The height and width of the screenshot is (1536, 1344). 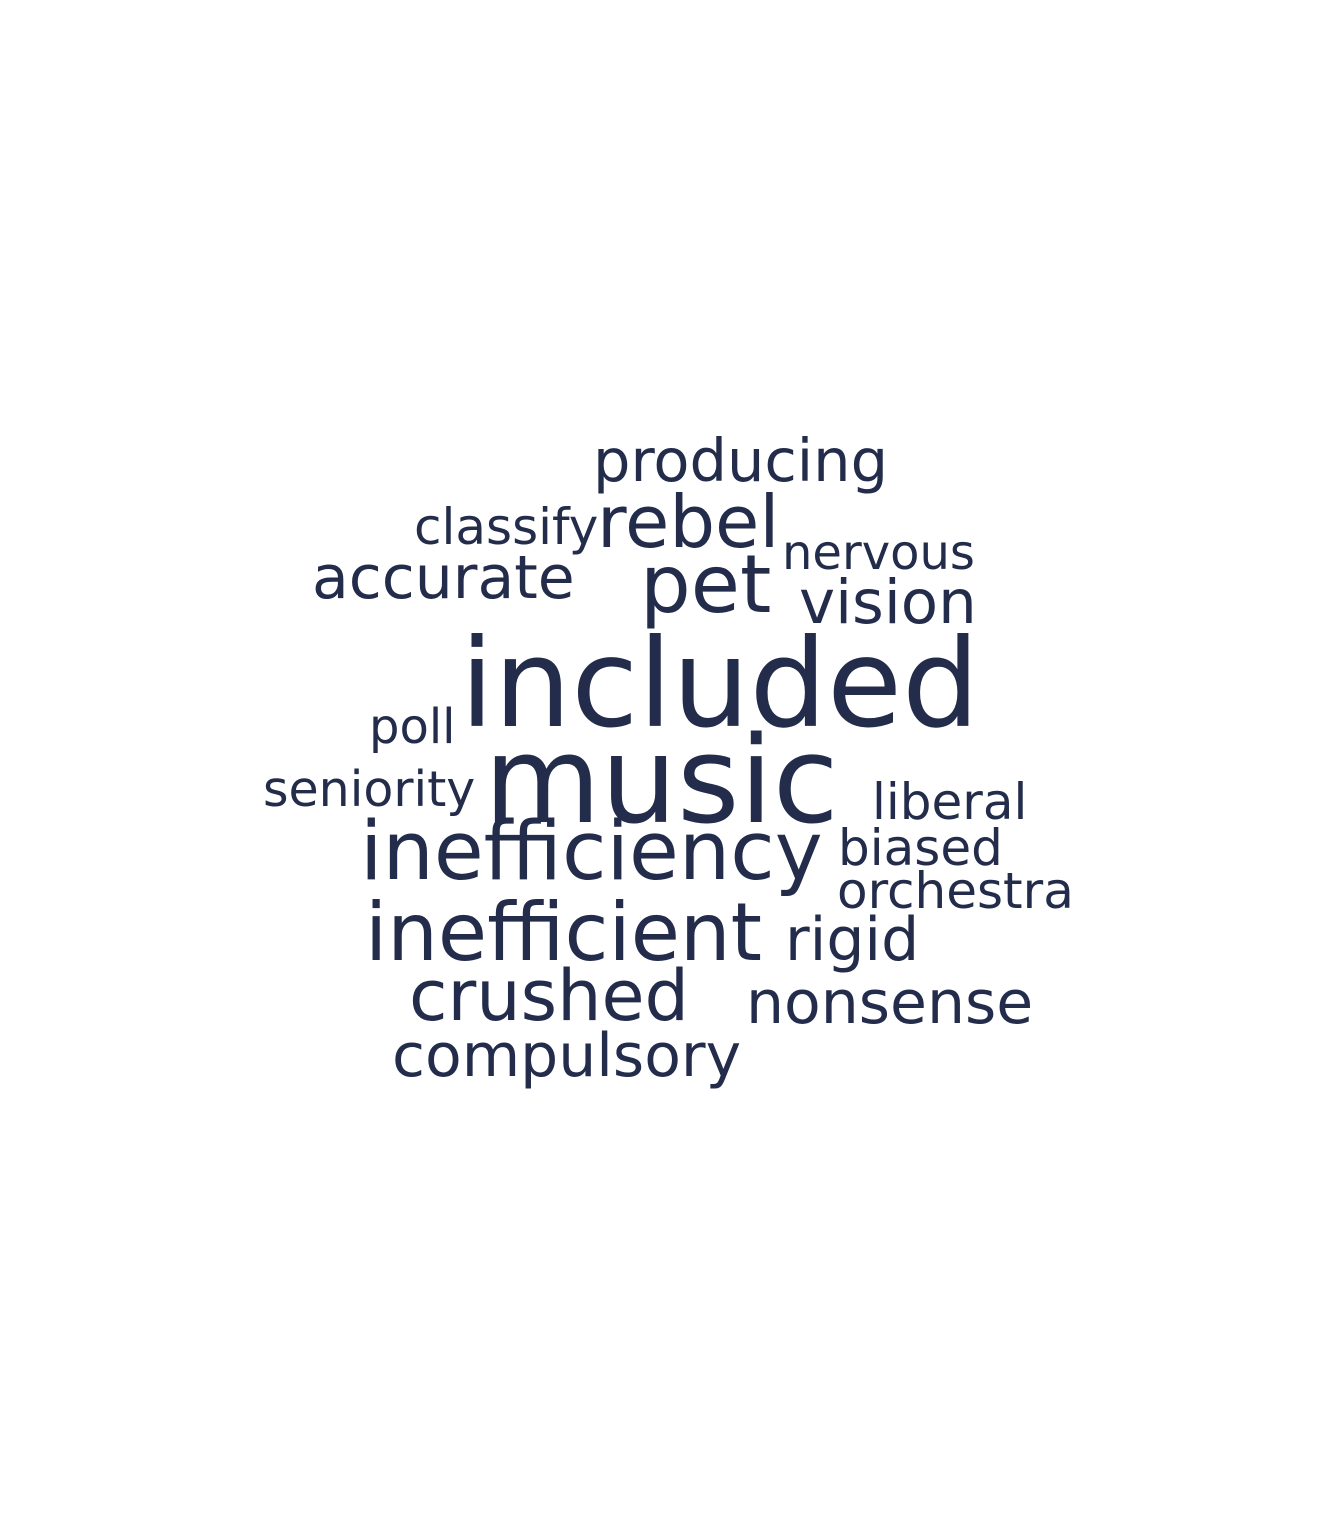 I want to click on word-seniority: seniority, so click(x=369, y=789).